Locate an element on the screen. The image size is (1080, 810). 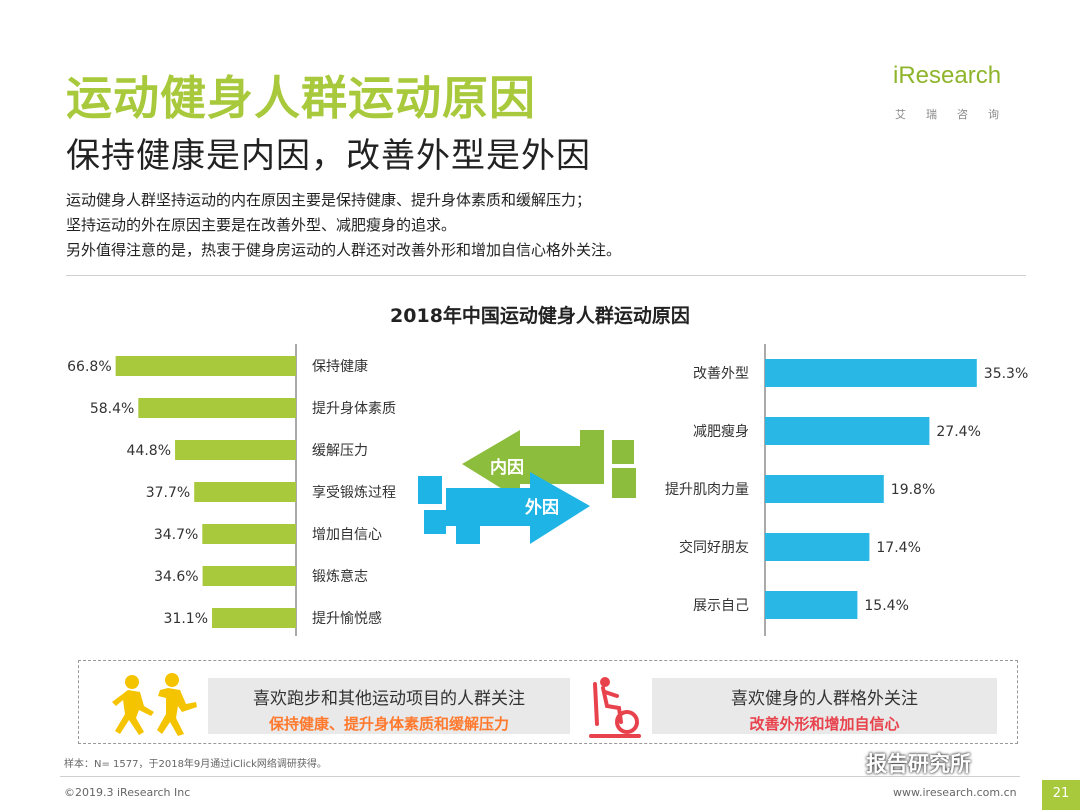
left-value-label: 37.7% is located at coordinates (168, 493).